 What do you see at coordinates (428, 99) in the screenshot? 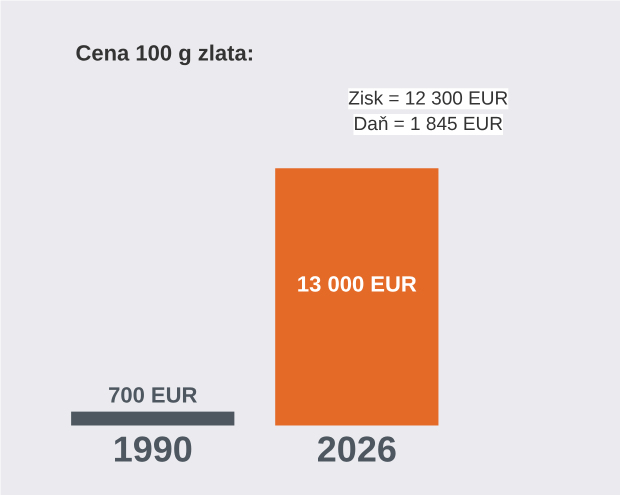
I see `text: Zisk = 12 300 EUR` at bounding box center [428, 99].